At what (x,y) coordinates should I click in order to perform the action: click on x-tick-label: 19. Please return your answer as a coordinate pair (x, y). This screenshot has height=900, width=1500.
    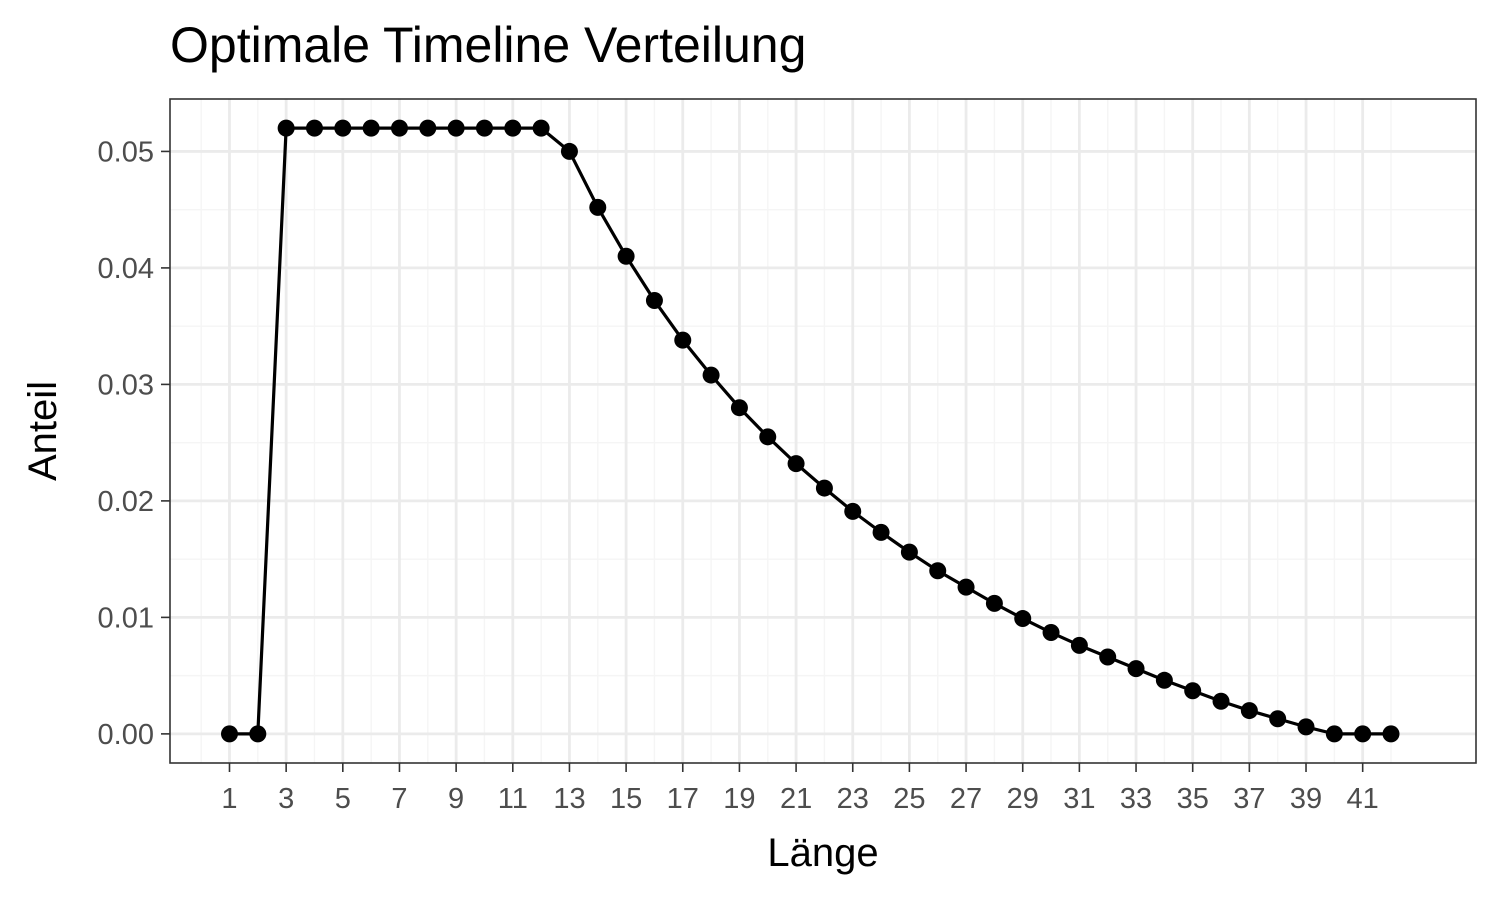
    Looking at the image, I should click on (739, 799).